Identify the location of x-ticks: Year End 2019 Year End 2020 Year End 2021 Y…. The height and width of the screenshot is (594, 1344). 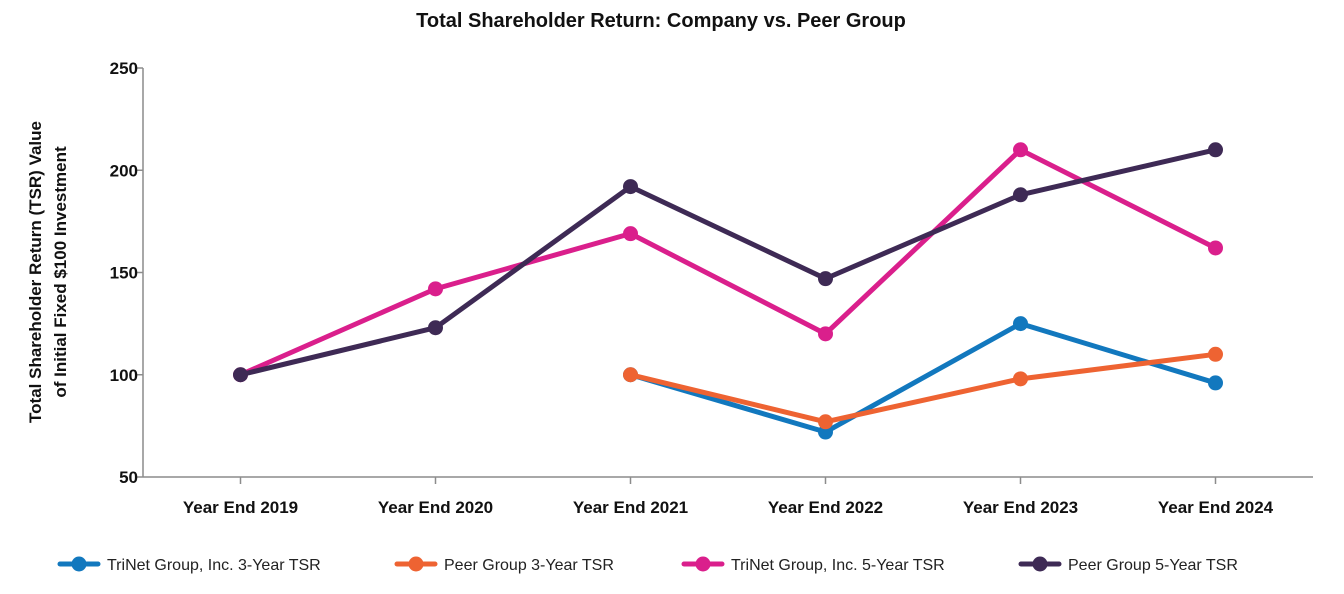
(728, 497).